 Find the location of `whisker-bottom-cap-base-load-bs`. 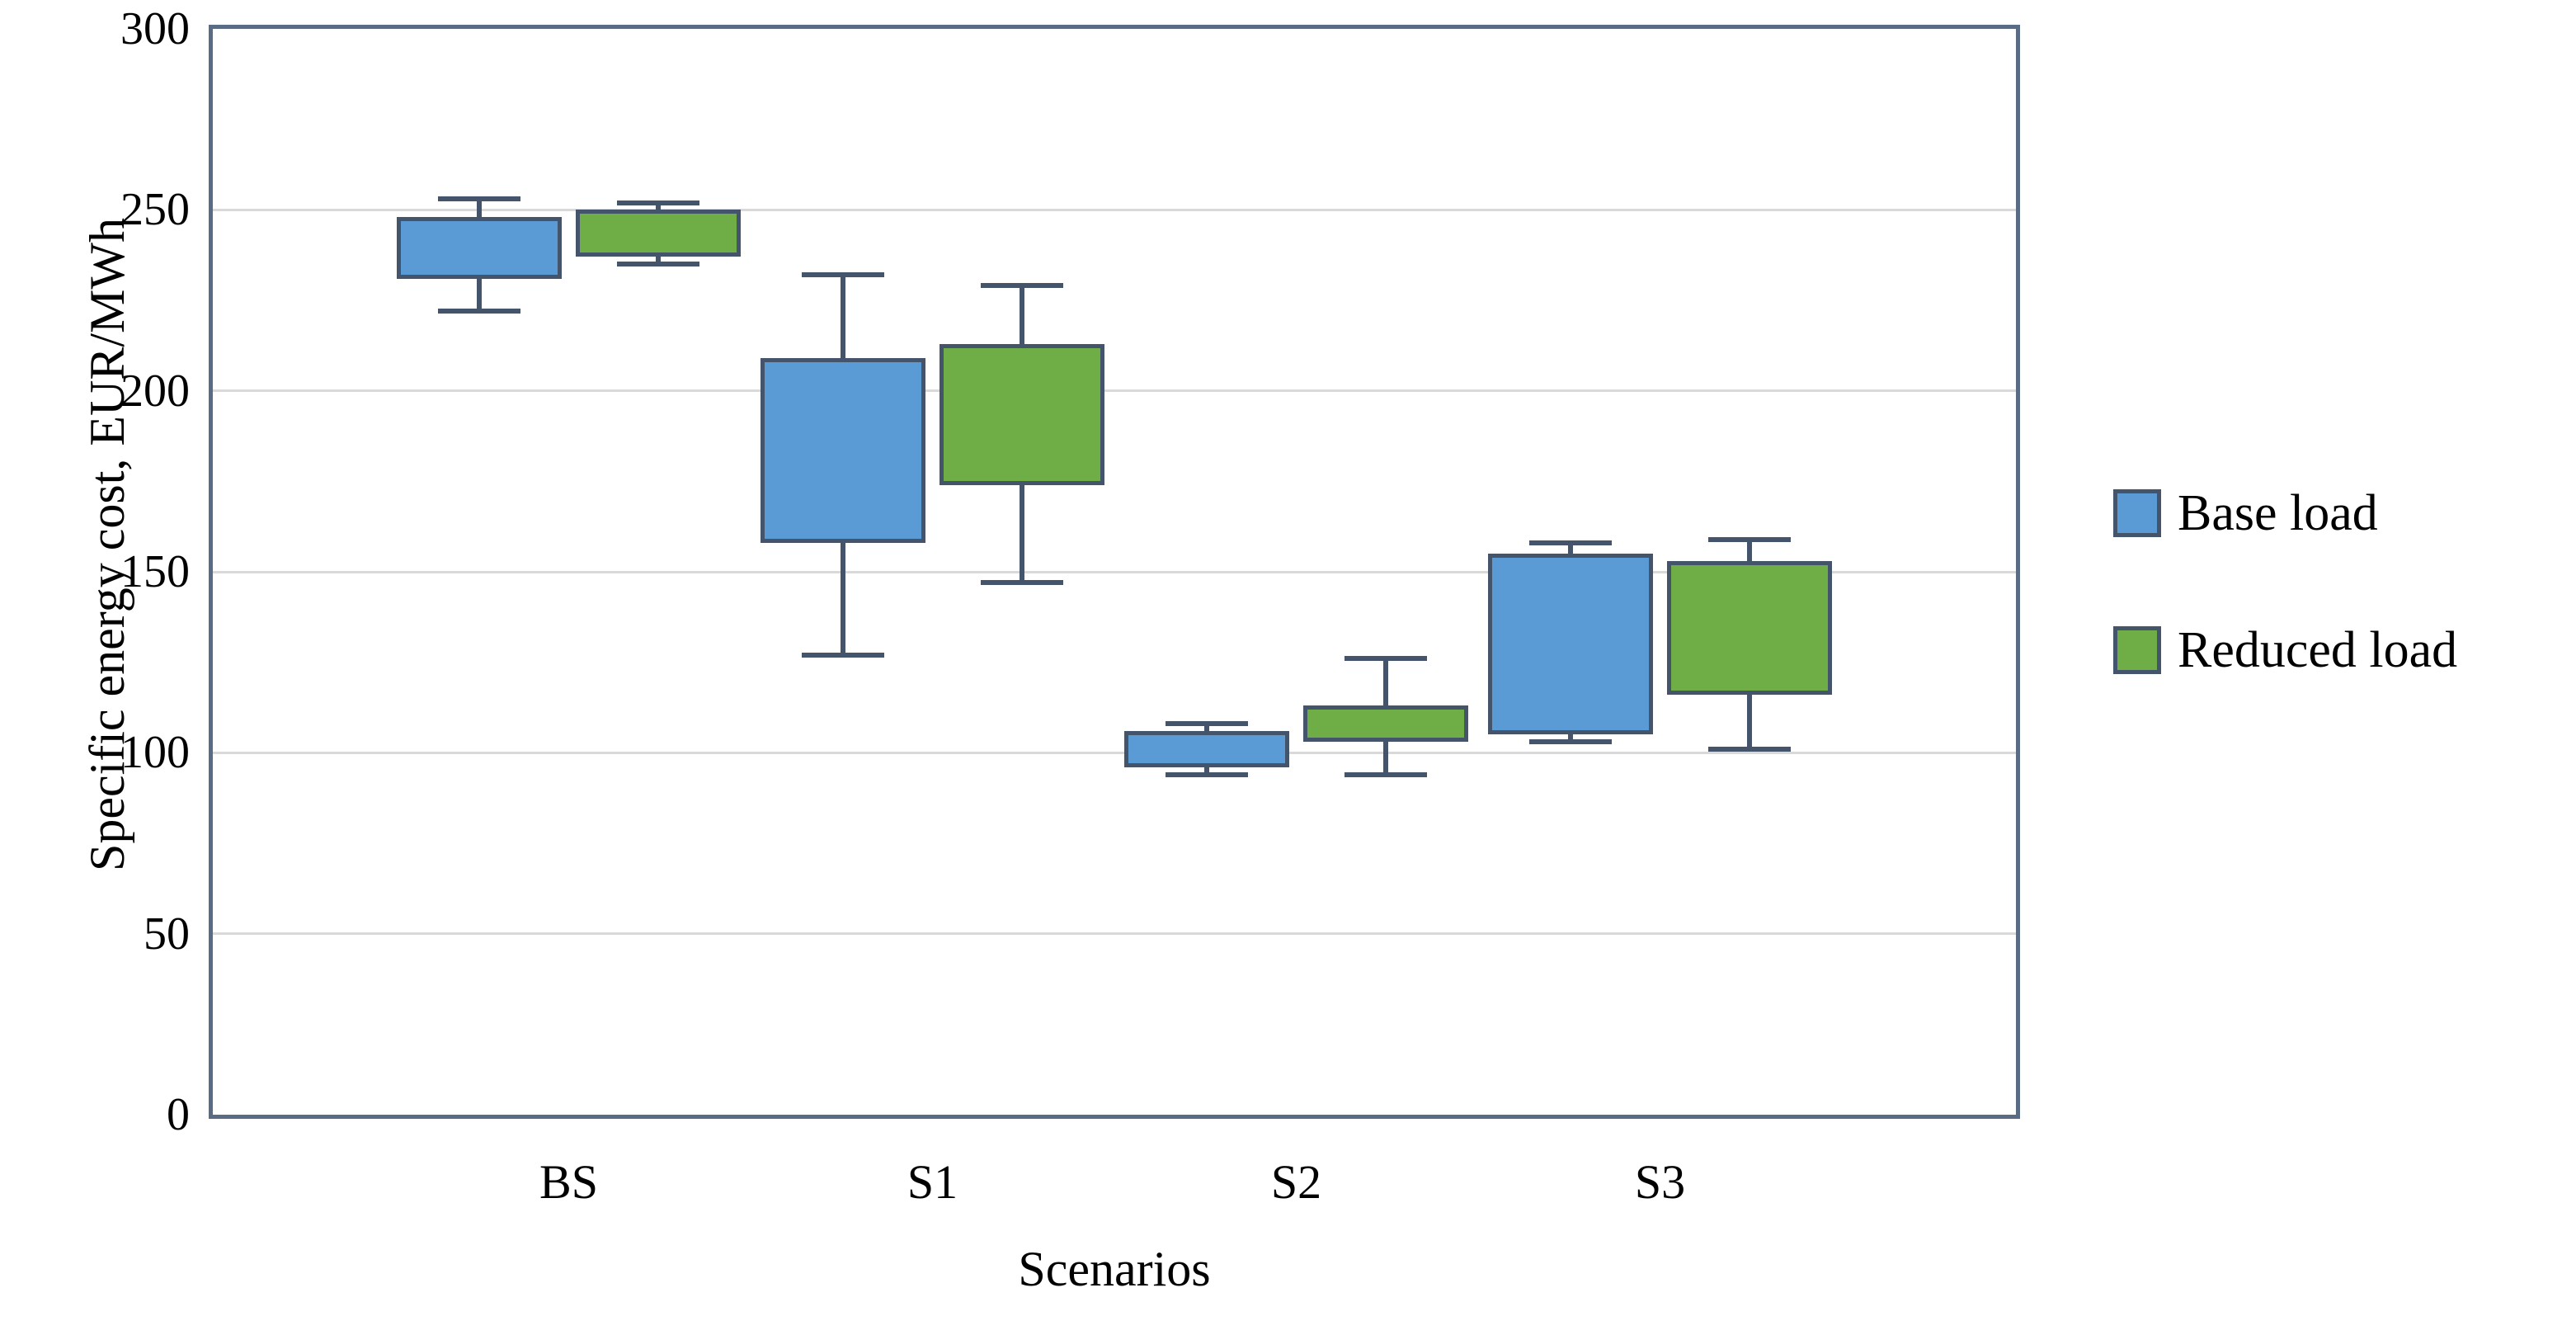

whisker-bottom-cap-base-load-bs is located at coordinates (479, 311).